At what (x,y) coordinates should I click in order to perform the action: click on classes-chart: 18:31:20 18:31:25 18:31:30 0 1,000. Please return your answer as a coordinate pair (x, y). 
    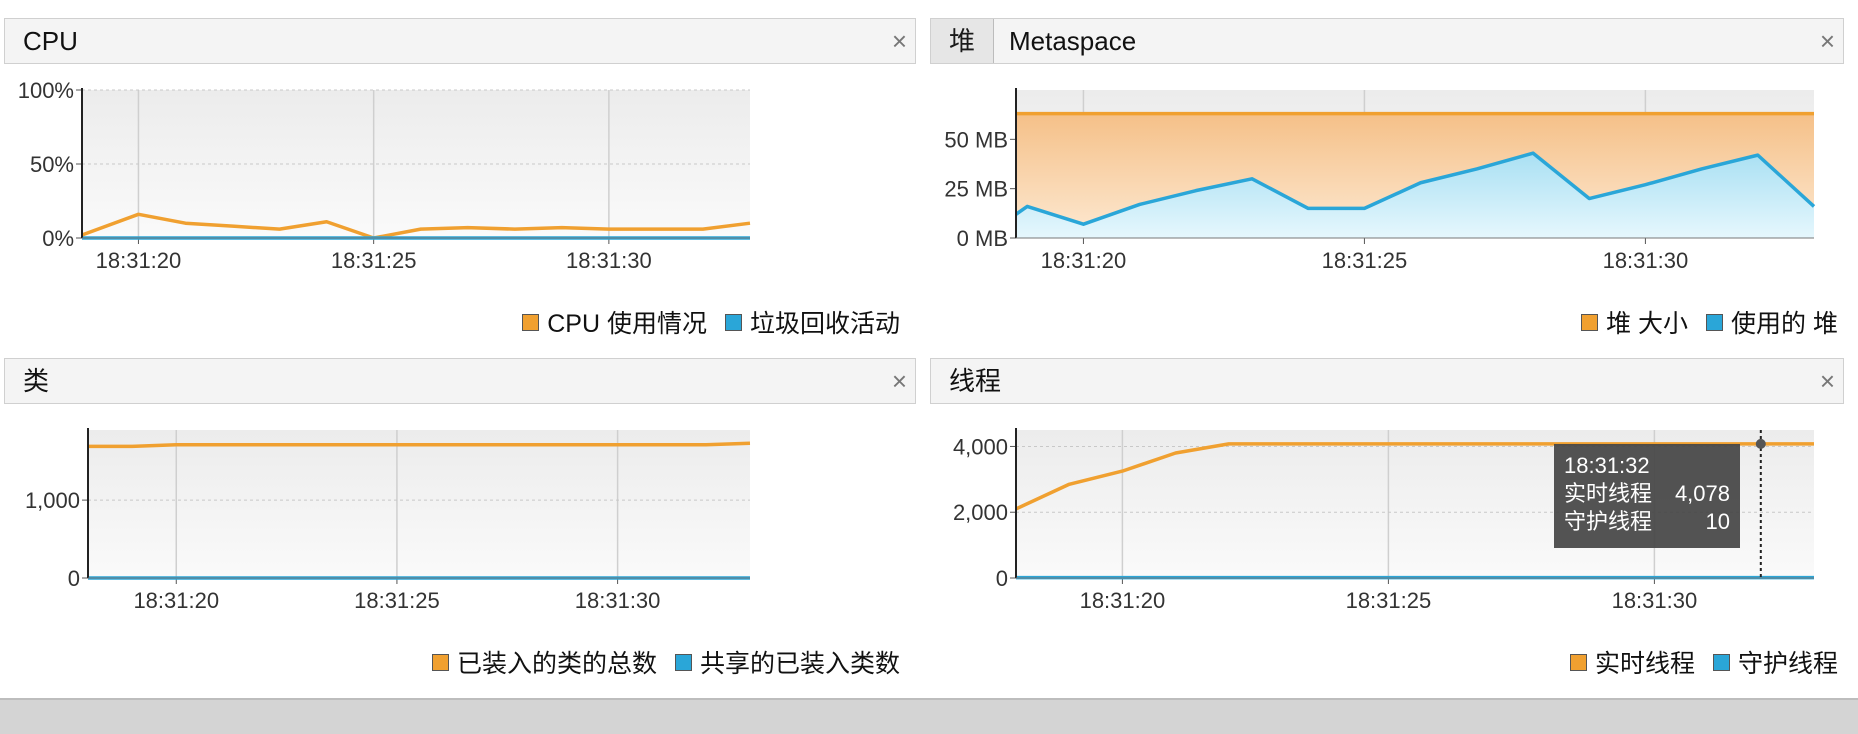
    Looking at the image, I should click on (388, 520).